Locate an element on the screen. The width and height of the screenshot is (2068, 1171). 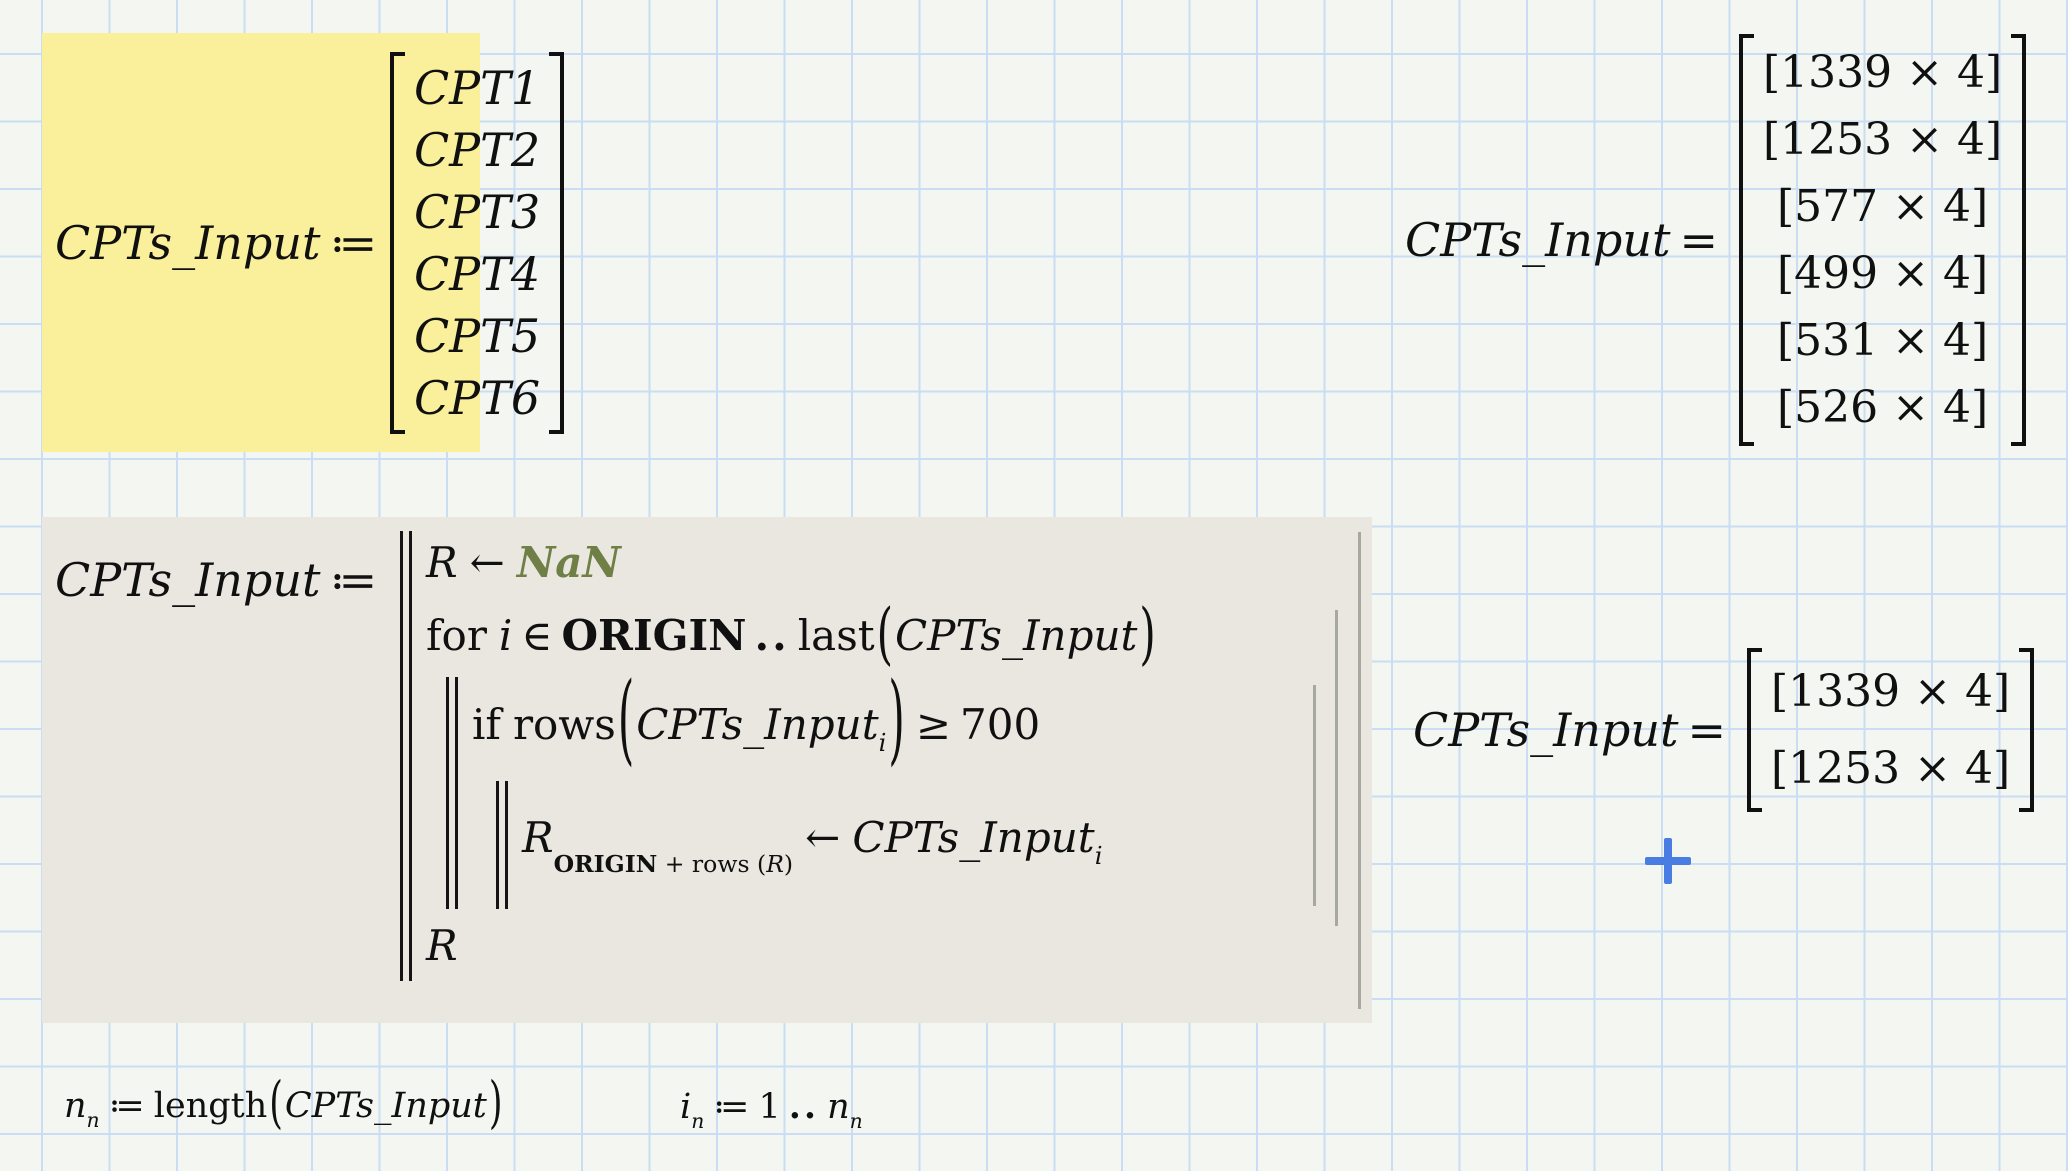
expr-i-definition: in ≔ 1.. nn is located at coordinates (771, 1109).